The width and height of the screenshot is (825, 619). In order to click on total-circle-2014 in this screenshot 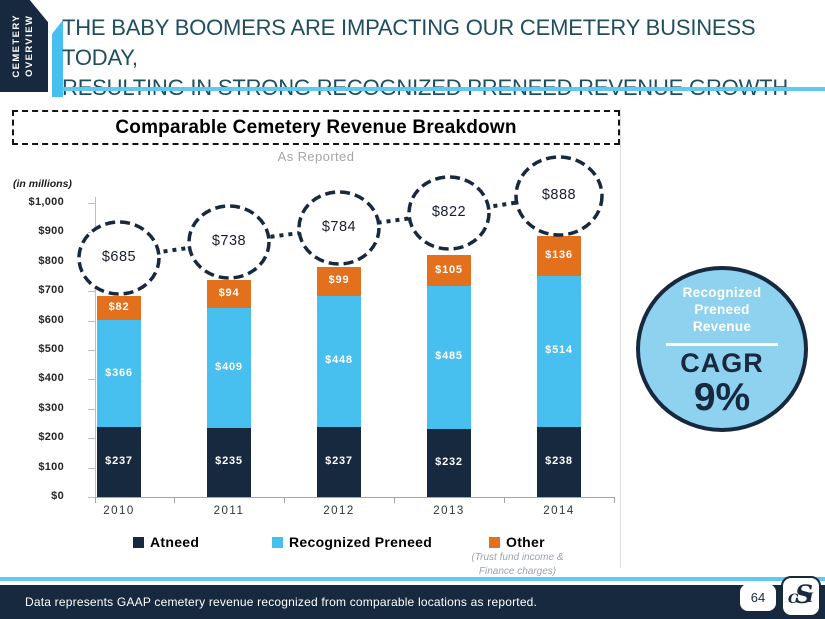, I will do `click(559, 196)`.